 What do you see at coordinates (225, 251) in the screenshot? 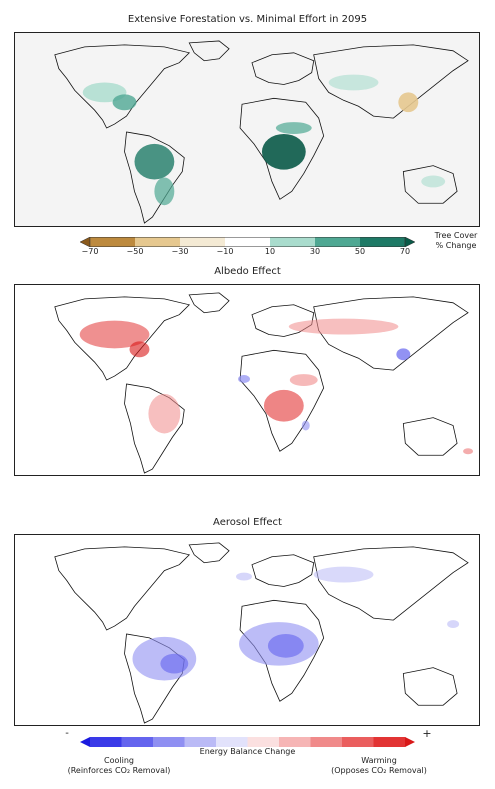
I see `tree-colorbar-tick-label: −10` at bounding box center [225, 251].